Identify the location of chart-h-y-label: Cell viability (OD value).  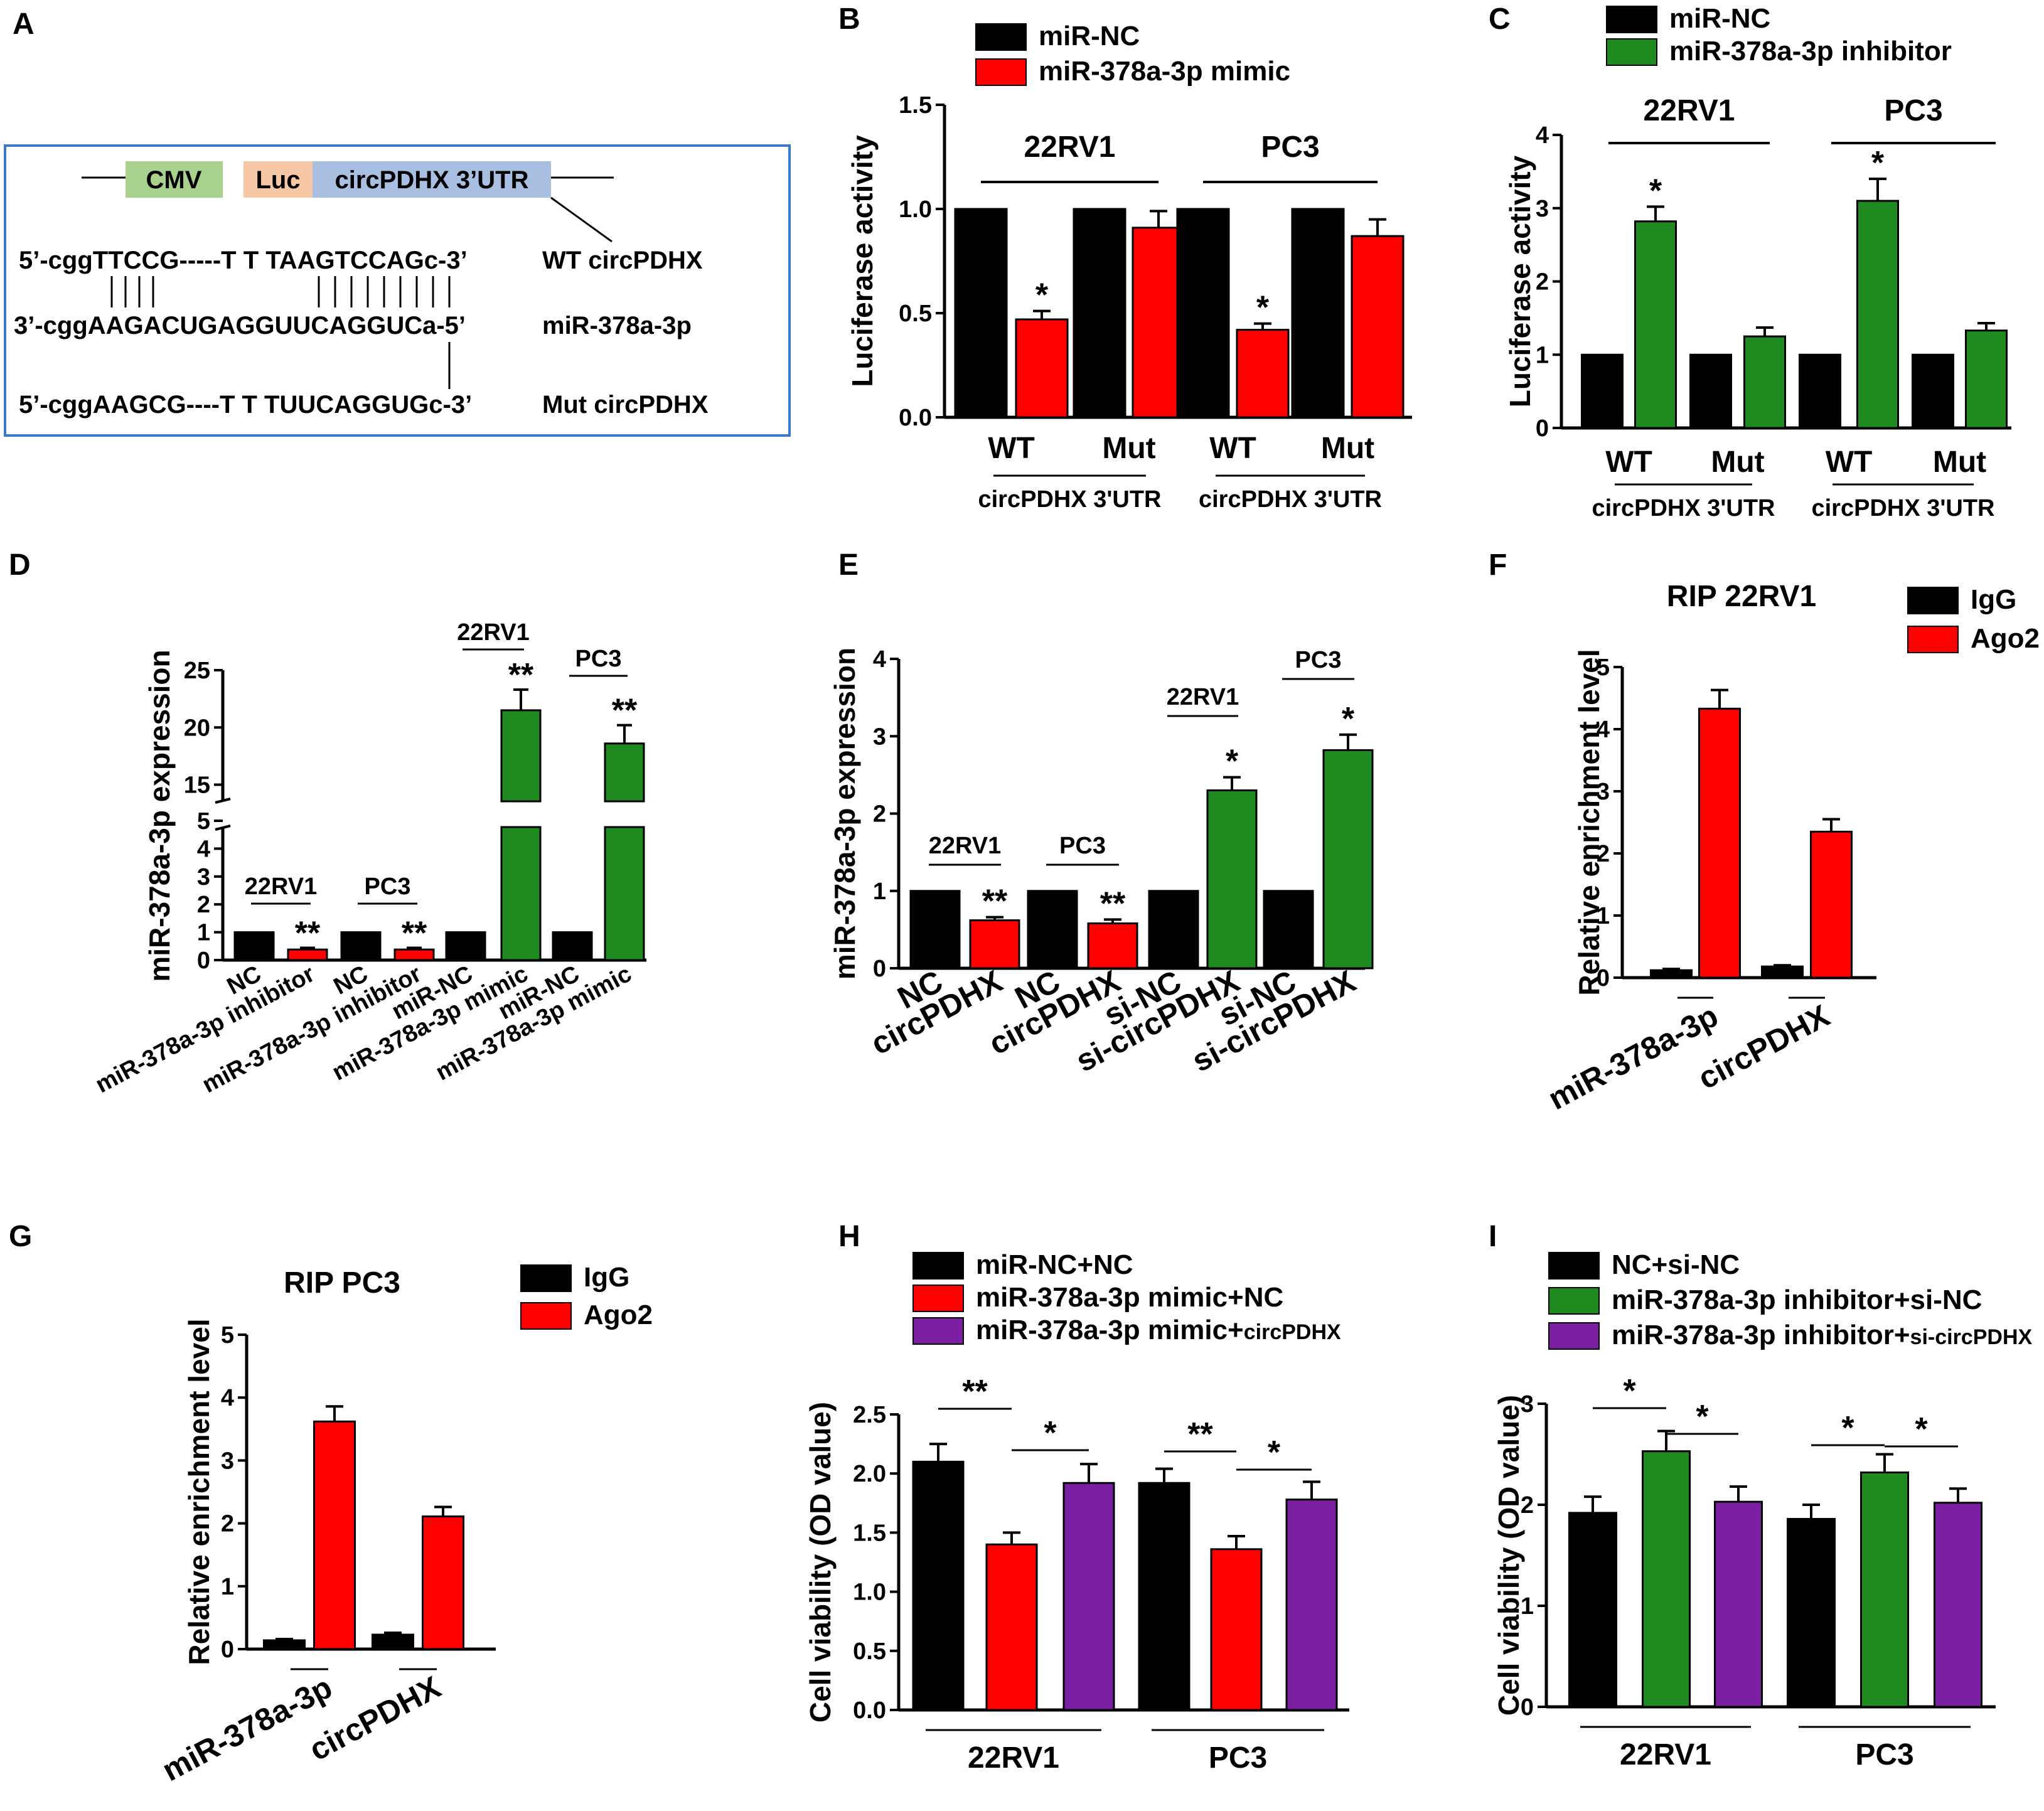
(821, 1562).